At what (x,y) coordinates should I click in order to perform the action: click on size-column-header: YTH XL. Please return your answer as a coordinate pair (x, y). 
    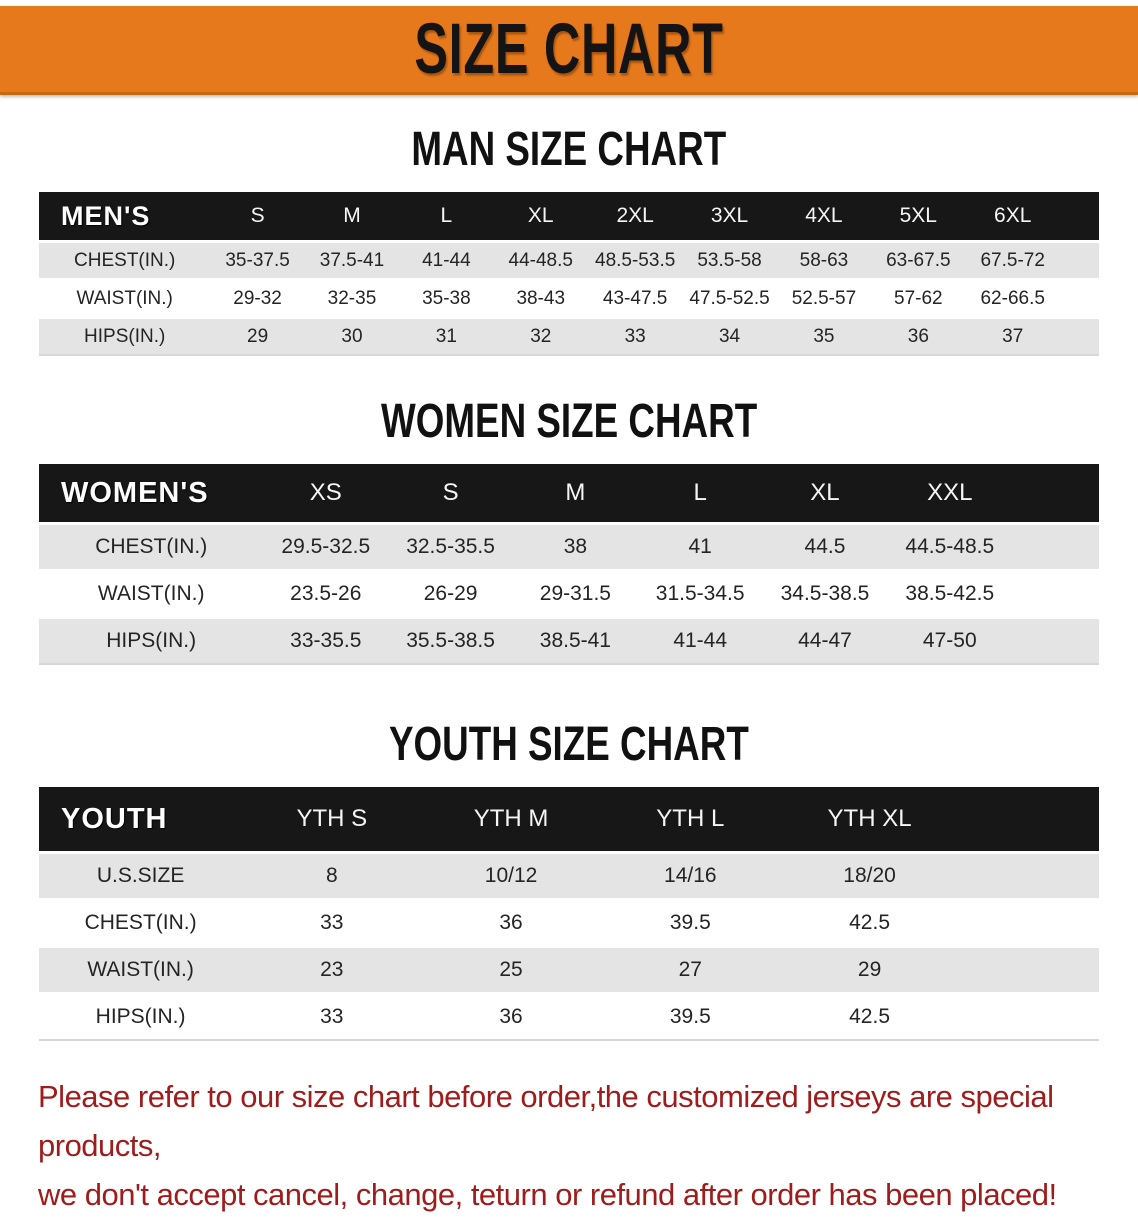
    Looking at the image, I should click on (869, 819).